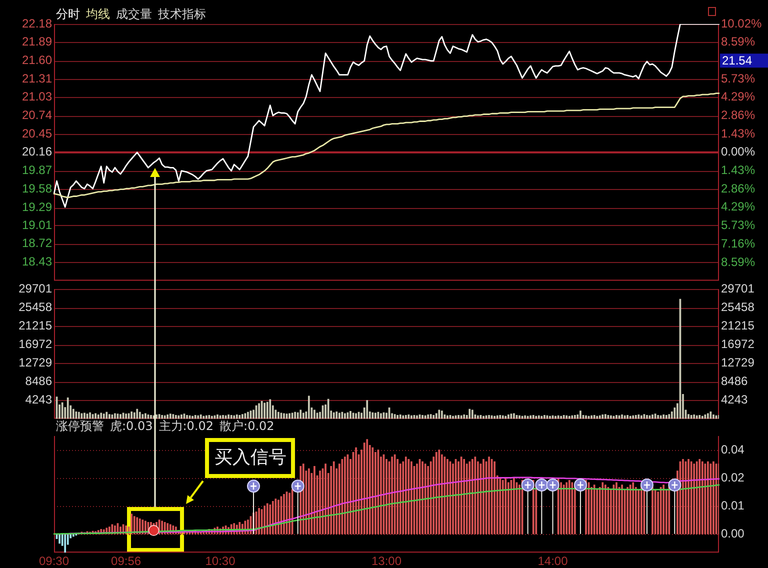  What do you see at coordinates (37, 225) in the screenshot?
I see `y-tick-label: 19.01` at bounding box center [37, 225].